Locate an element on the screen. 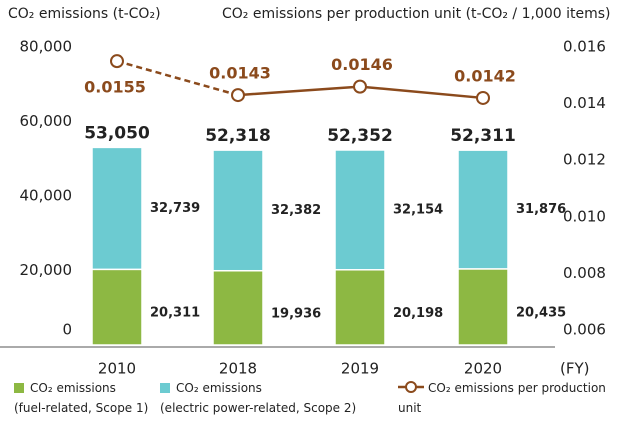  y2-tick-label: 0.012 is located at coordinates (584, 160).